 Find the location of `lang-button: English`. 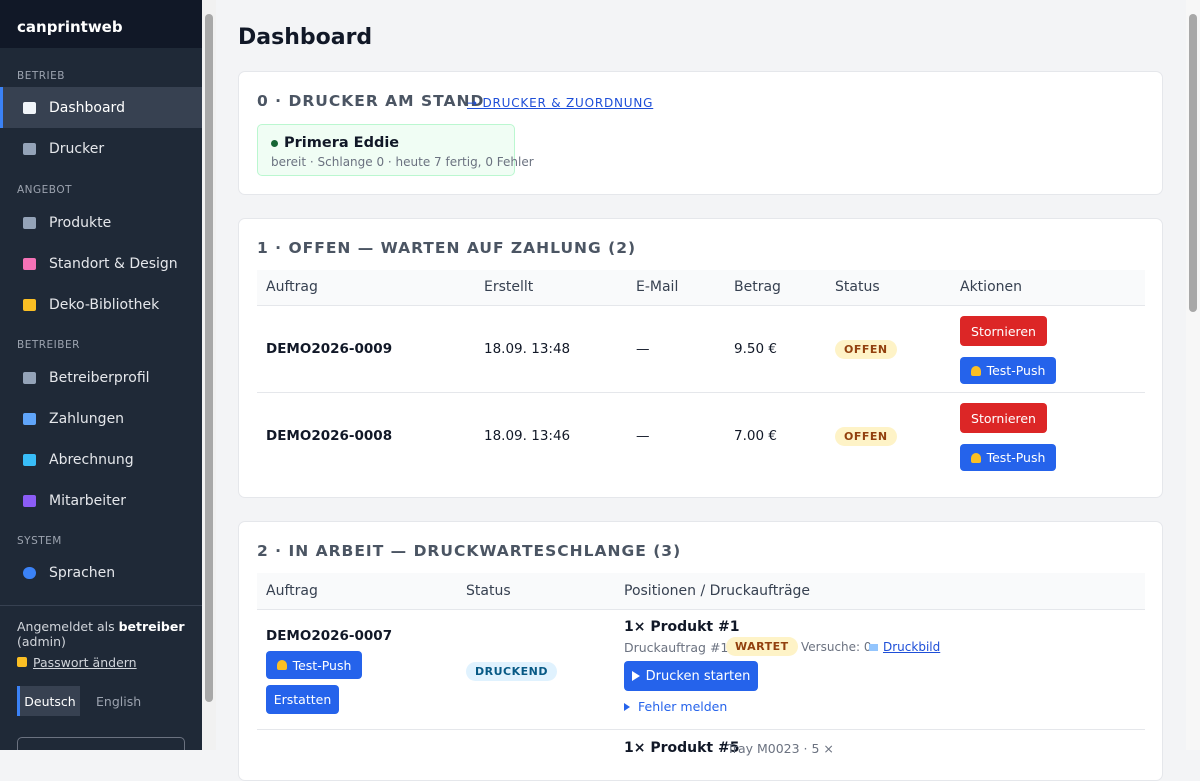

lang-button: English is located at coordinates (119, 701).